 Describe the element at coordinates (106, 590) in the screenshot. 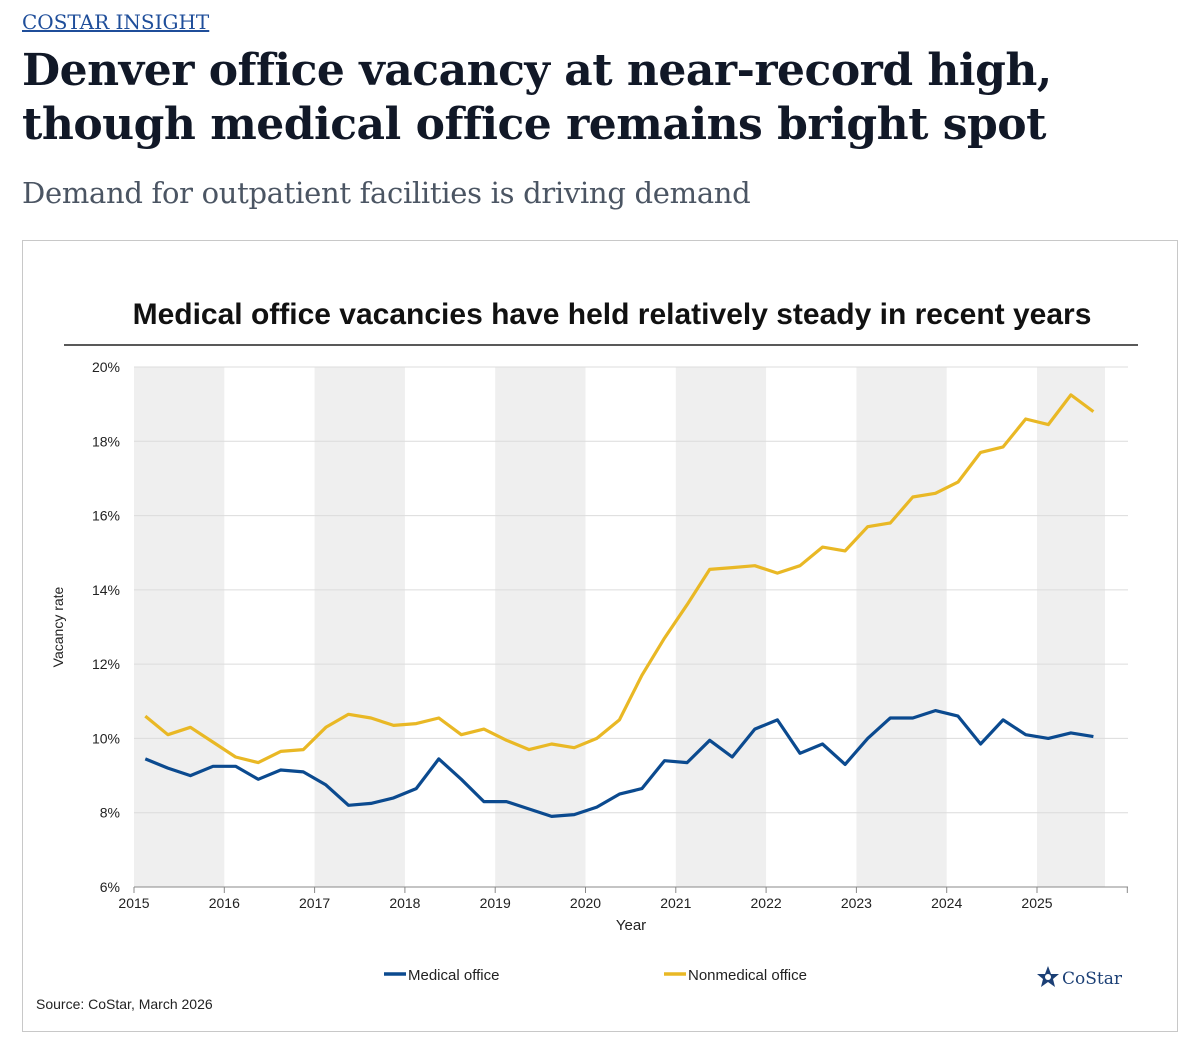

I see `y-tick-label: 14%` at that location.